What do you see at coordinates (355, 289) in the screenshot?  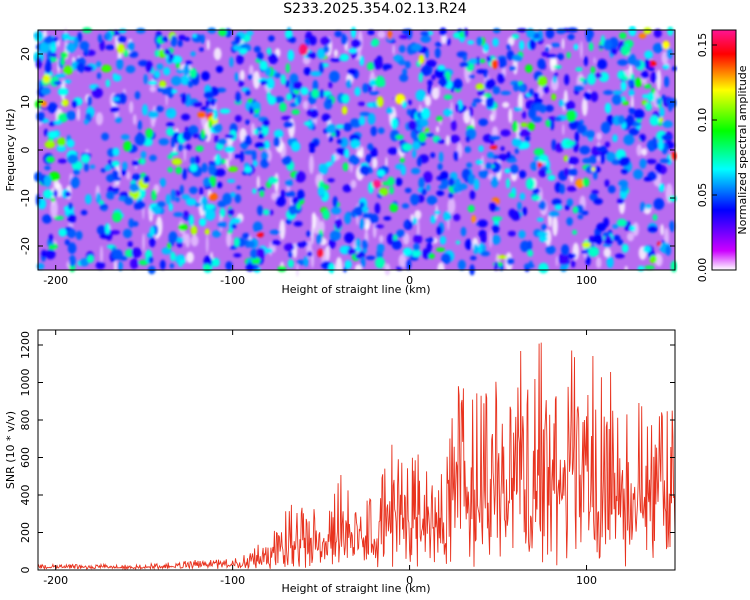 I see `heatmap-x-label: Height of straight line (km)` at bounding box center [355, 289].